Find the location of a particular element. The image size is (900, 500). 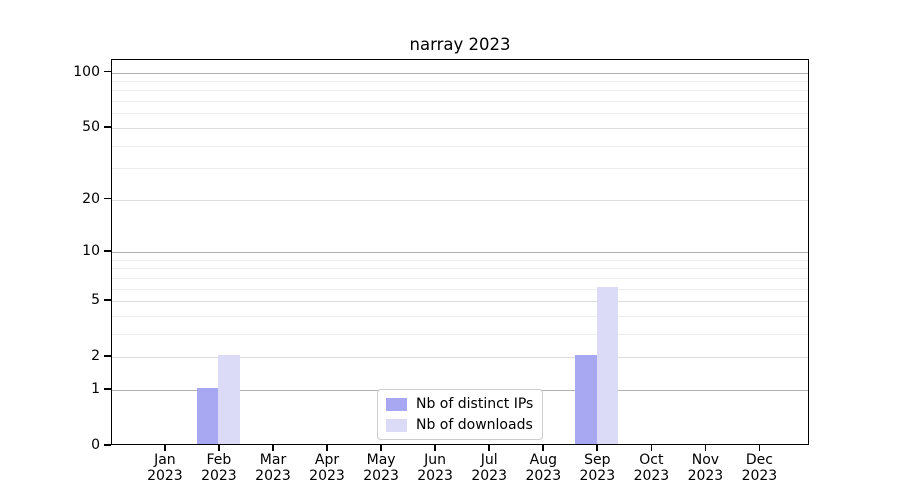

x-tick-label: Apr 2023 is located at coordinates (327, 468).